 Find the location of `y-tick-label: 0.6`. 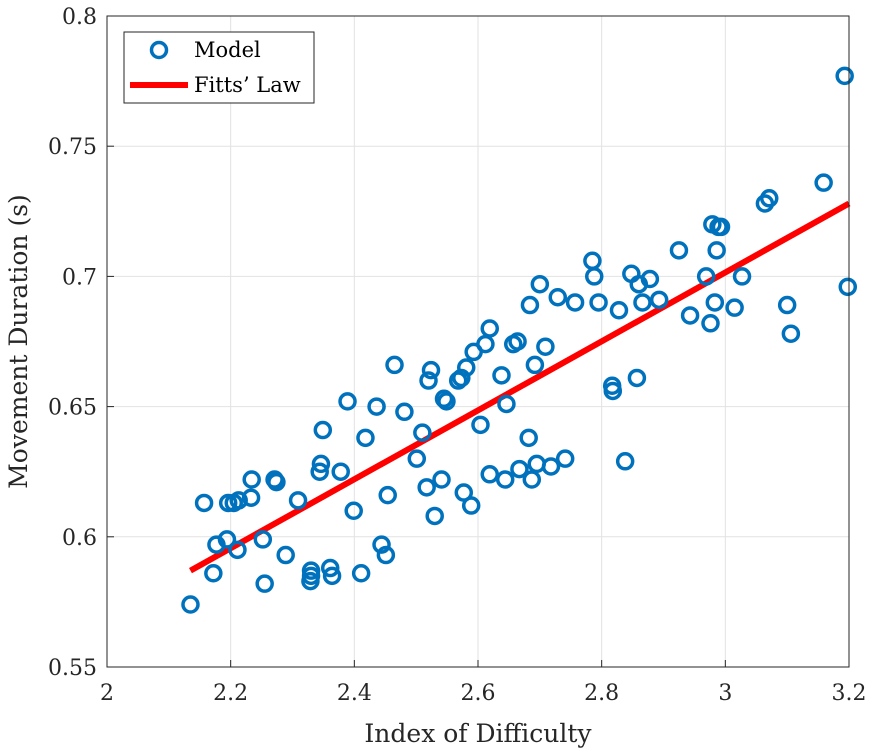

y-tick-label: 0.6 is located at coordinates (79, 538).